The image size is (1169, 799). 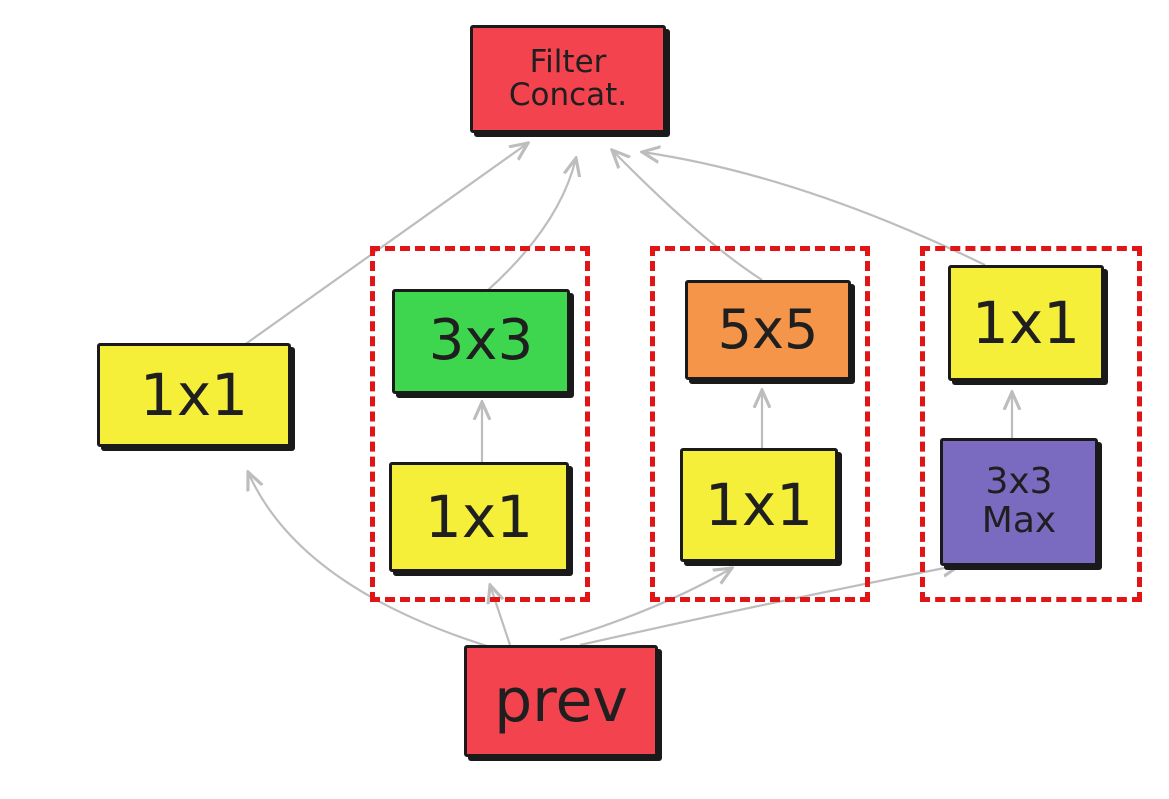 What do you see at coordinates (501, 615) in the screenshot?
I see `arrow-prev-to-branch2-1x1` at bounding box center [501, 615].